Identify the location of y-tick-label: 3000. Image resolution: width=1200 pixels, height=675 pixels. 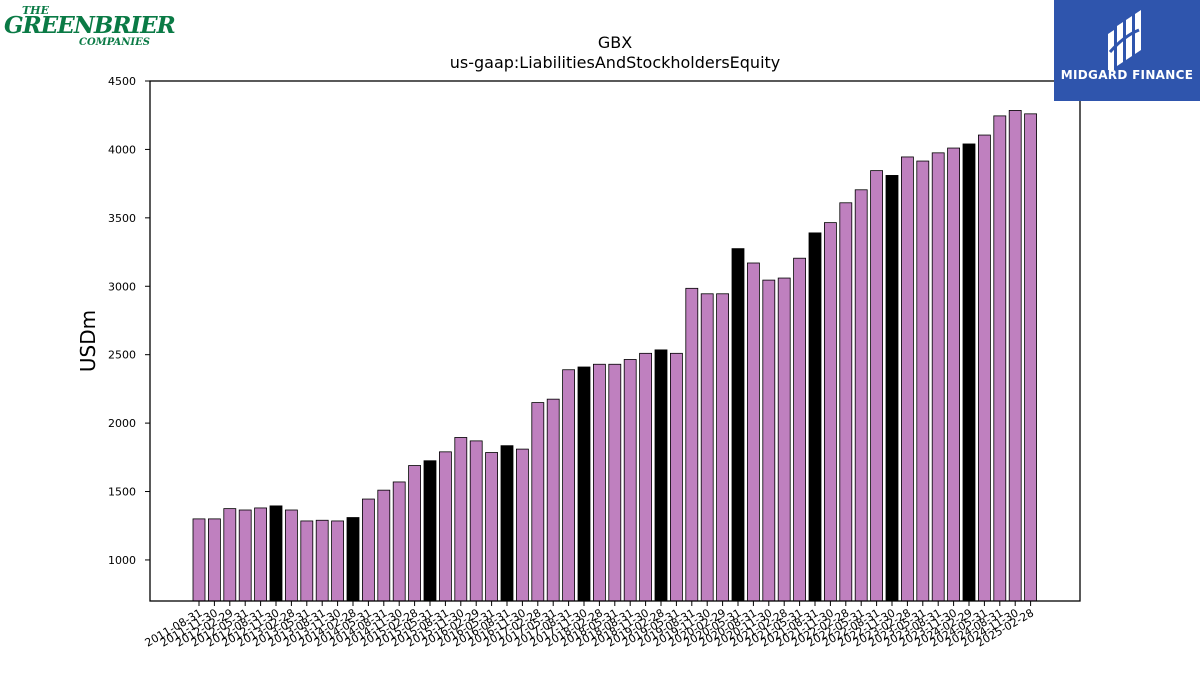
(122, 286).